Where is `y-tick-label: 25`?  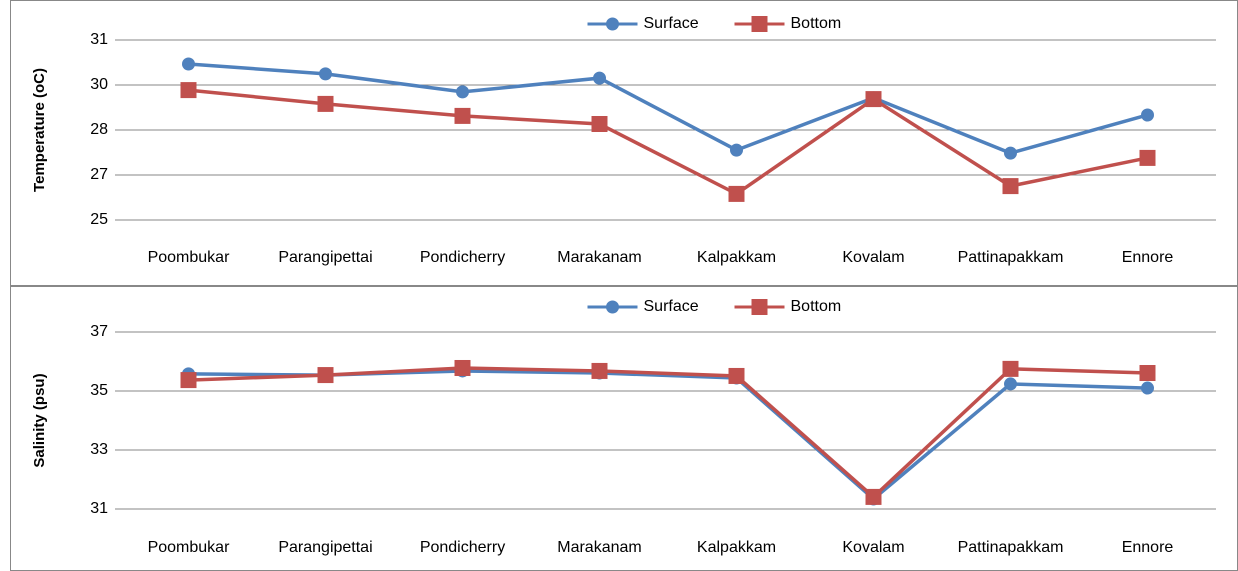
y-tick-label: 25 is located at coordinates (99, 219).